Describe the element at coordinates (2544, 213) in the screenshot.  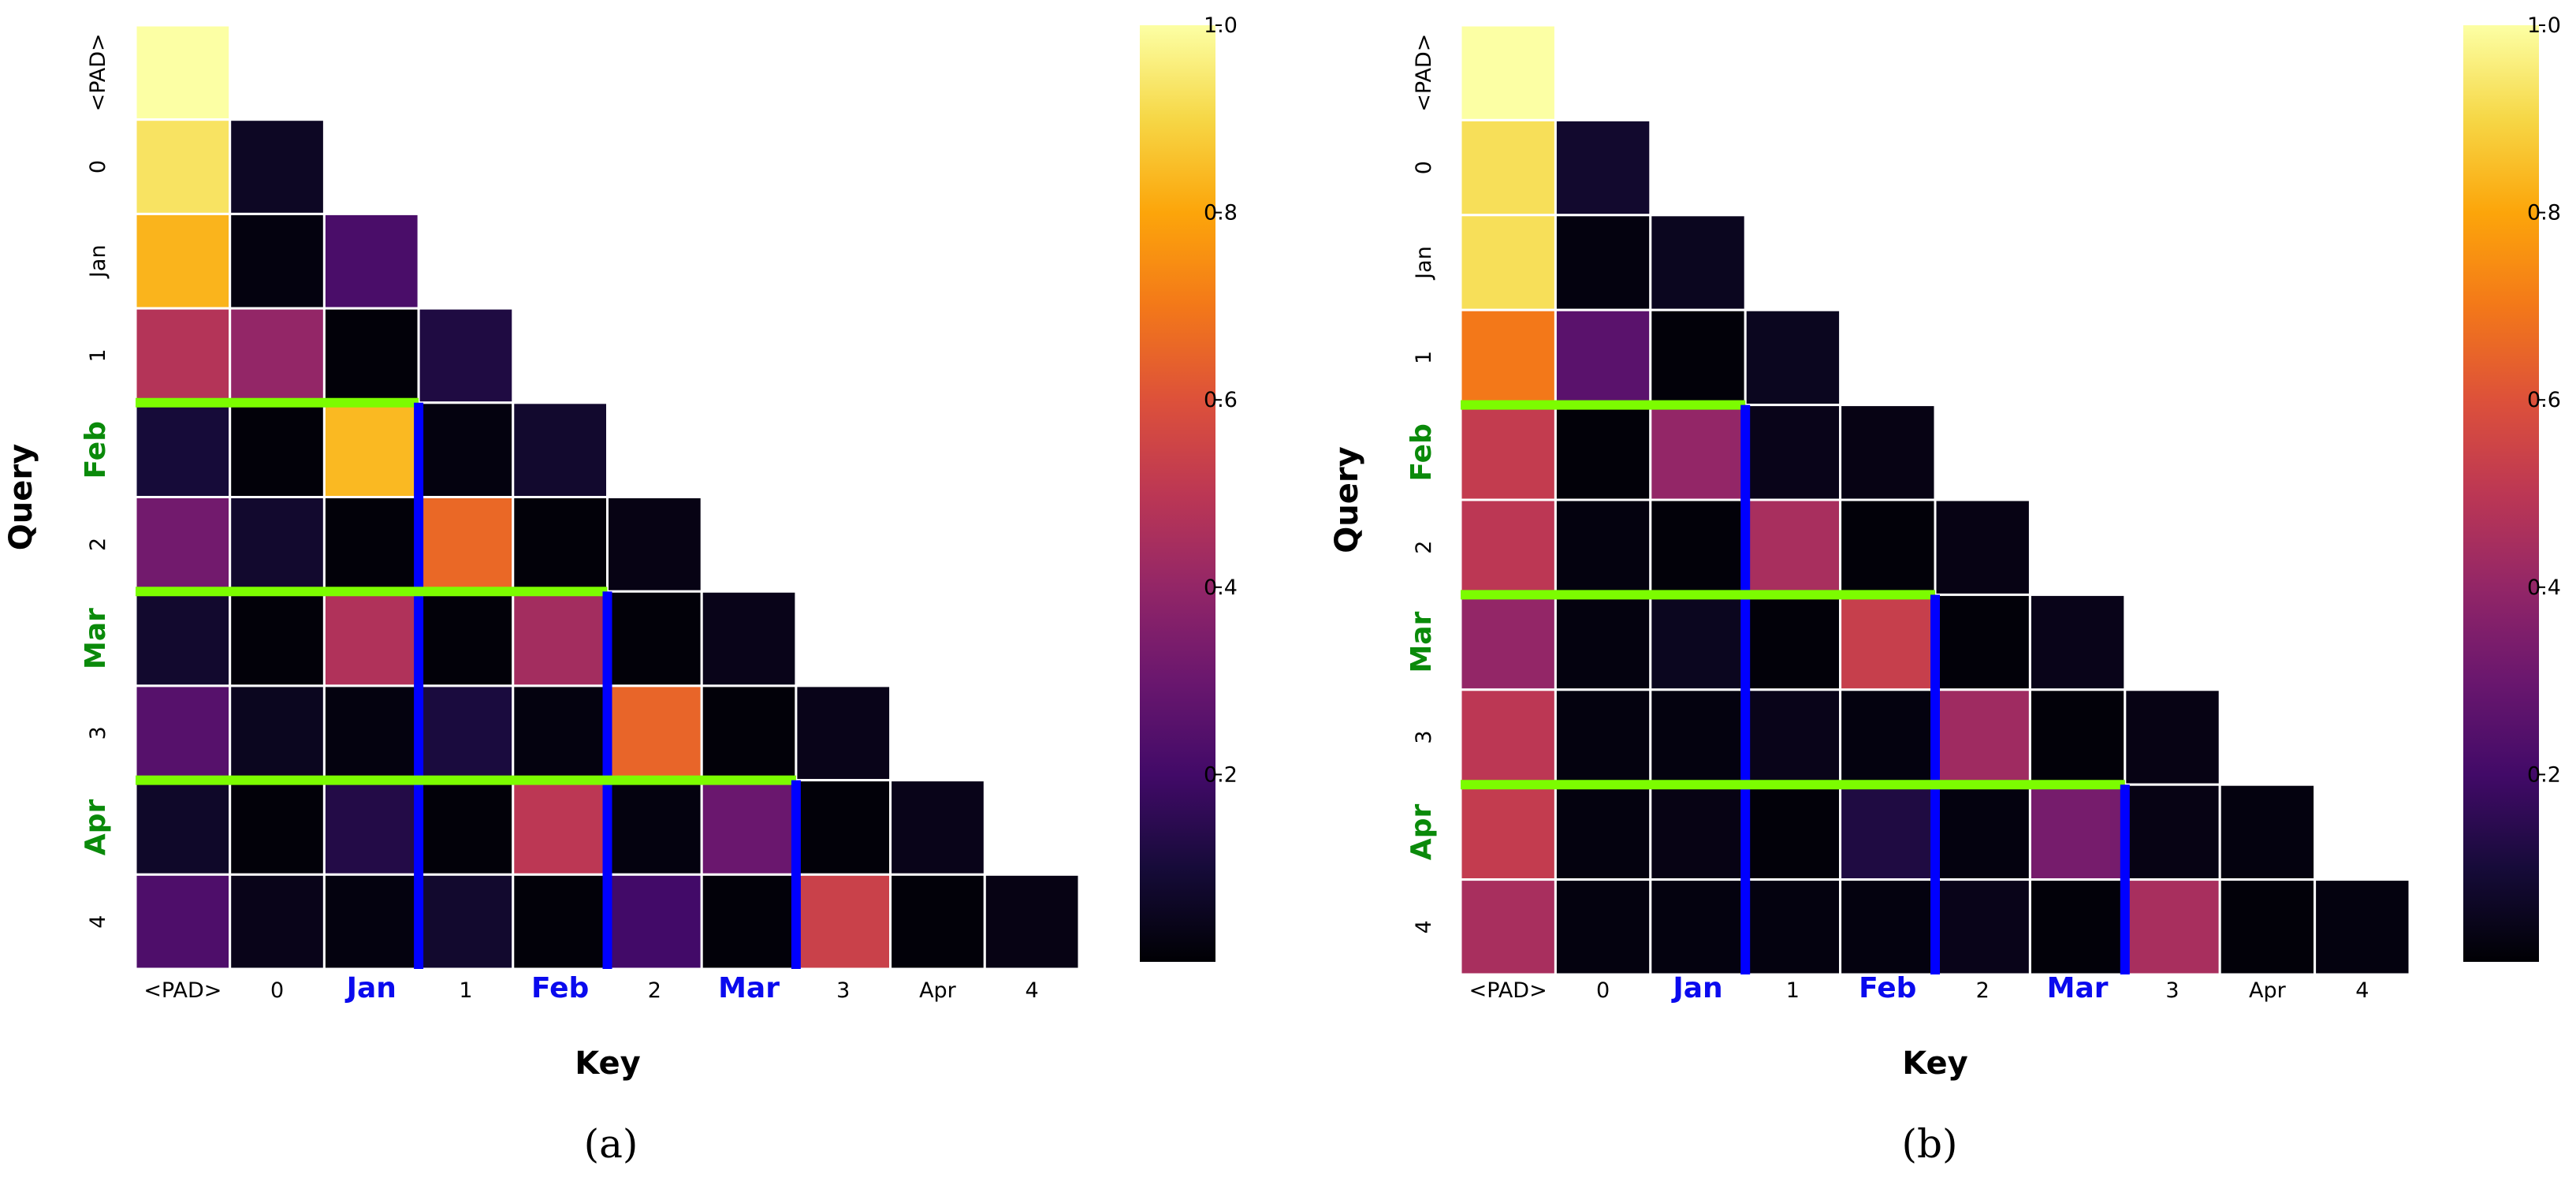
I see `colorbar-tick-label-b-3: 0.8` at that location.